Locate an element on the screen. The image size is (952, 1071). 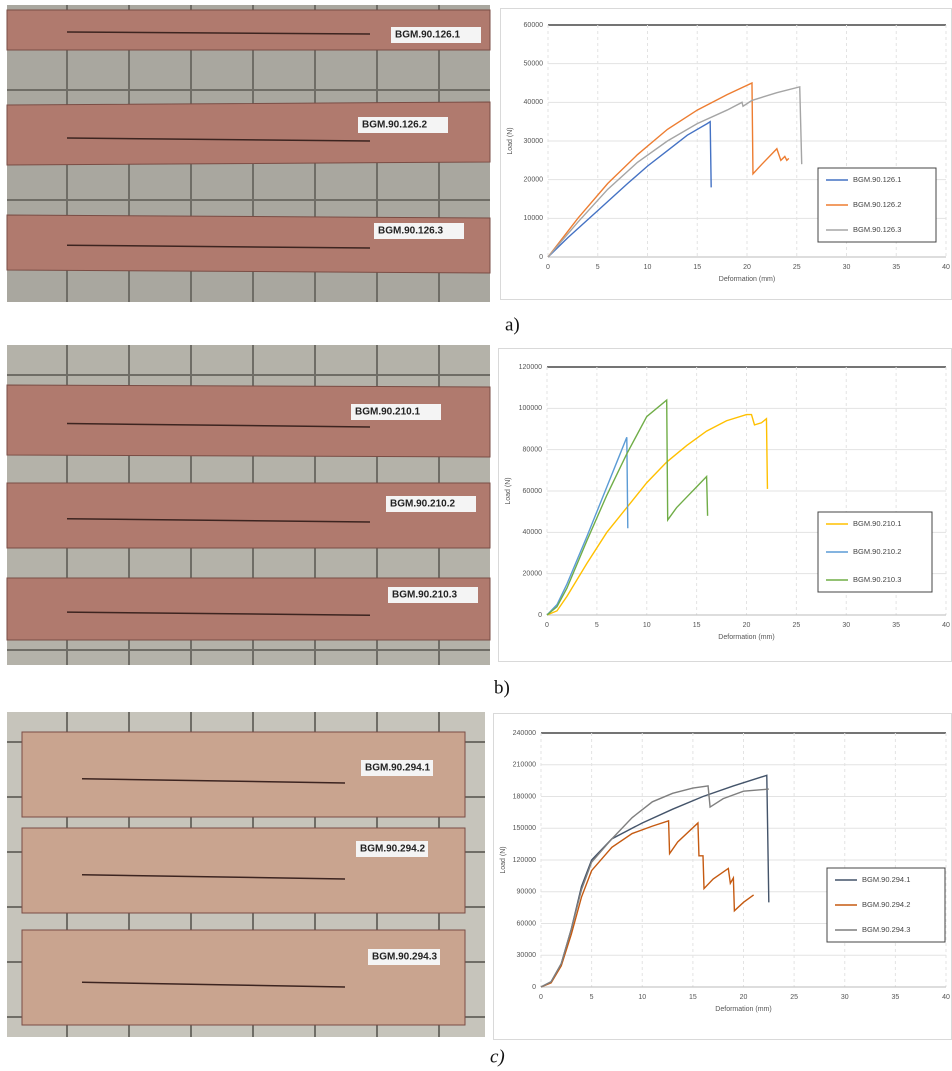
y-tick-label: 240000 is located at coordinates (524, 733).